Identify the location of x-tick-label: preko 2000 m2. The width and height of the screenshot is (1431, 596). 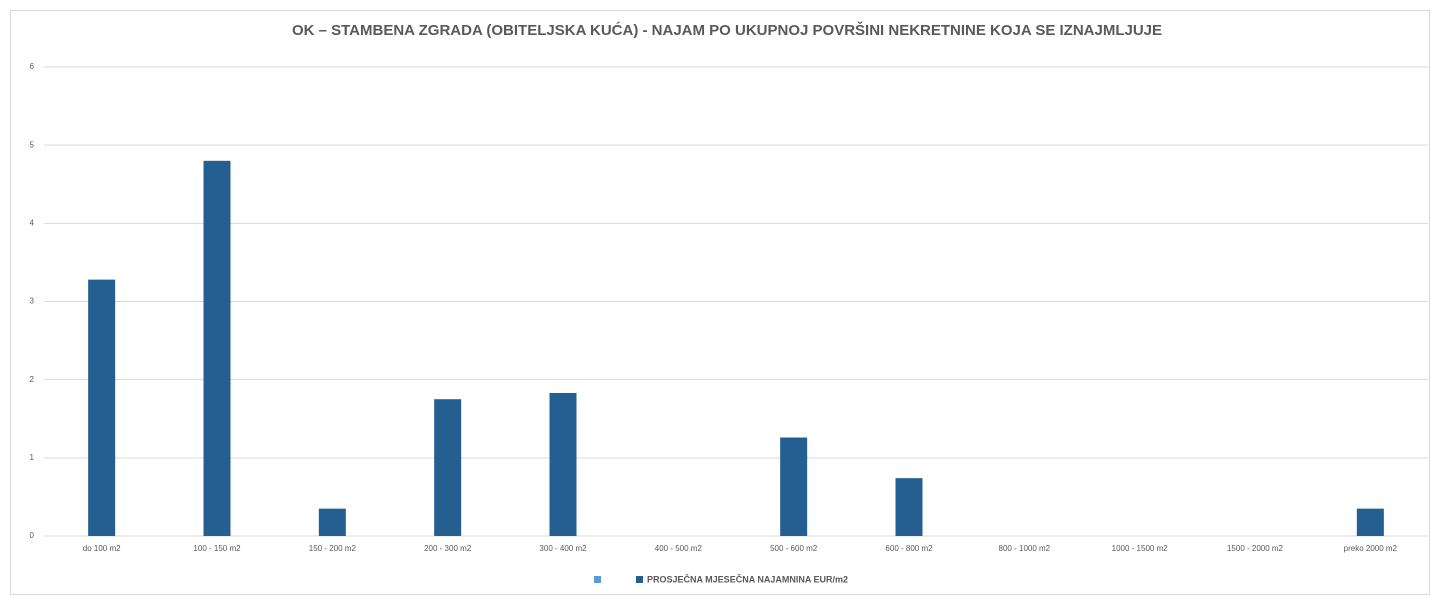
(1371, 548).